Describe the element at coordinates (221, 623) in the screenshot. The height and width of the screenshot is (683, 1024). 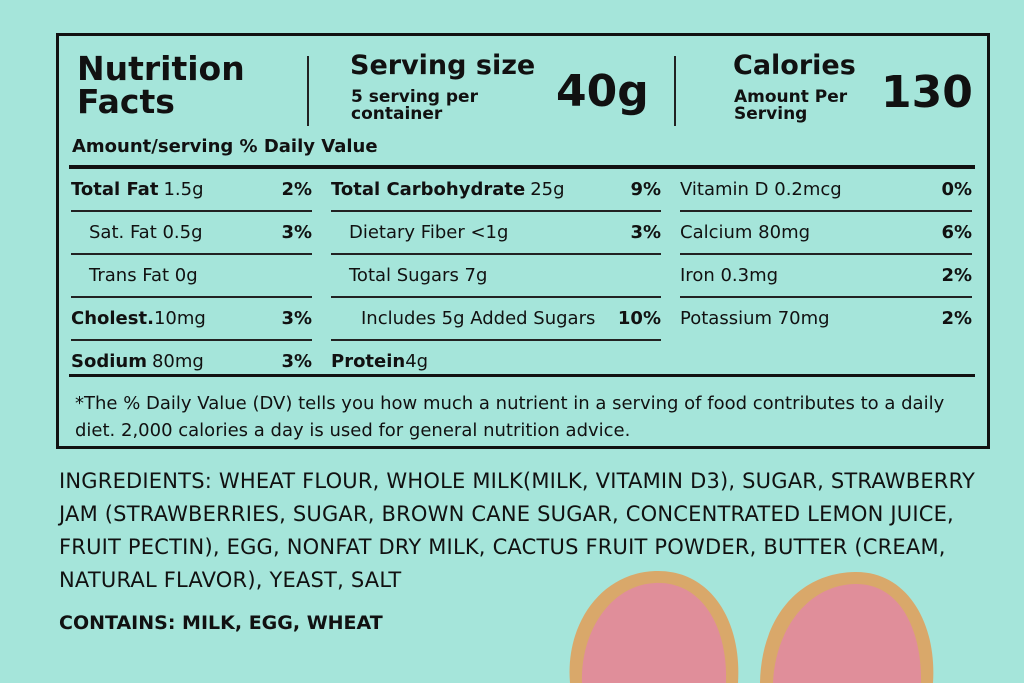
I see `allergen-statement: CONTAINS: MILK, EGG, WHEAT` at that location.